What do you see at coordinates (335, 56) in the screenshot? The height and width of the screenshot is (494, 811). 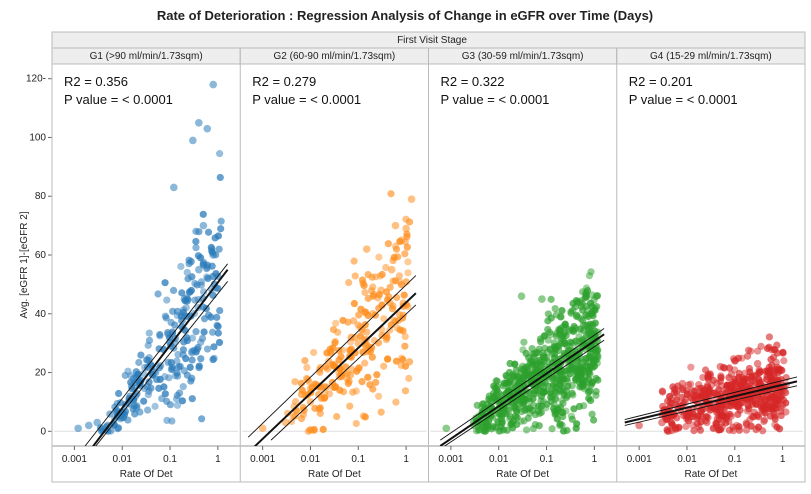 I see `panel-header-2: G2 (60-90 ml/min/1.73sqm)` at bounding box center [335, 56].